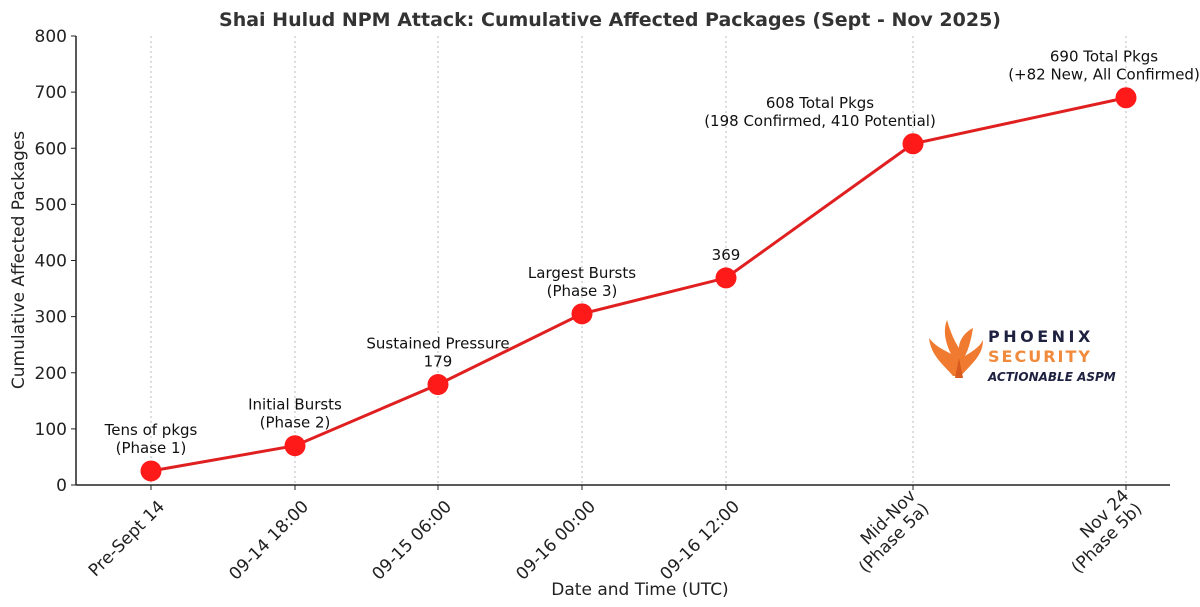 The height and width of the screenshot is (607, 1200). What do you see at coordinates (51, 262) in the screenshot?
I see `y-tick-label: 400` at bounding box center [51, 262].